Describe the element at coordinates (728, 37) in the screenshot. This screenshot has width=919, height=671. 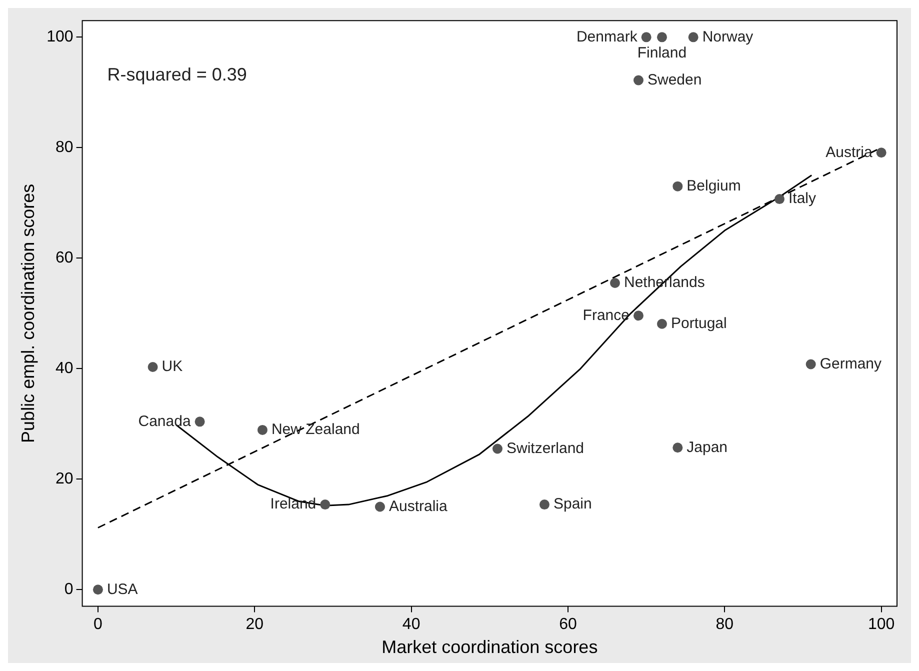
I see `annotation: Norway` at that location.